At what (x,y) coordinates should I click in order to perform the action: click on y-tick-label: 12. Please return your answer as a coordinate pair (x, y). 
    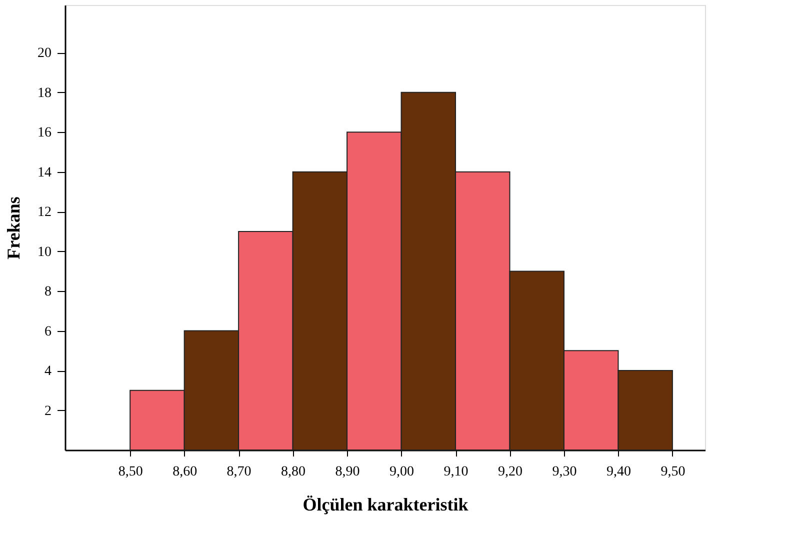
    Looking at the image, I should click on (45, 212).